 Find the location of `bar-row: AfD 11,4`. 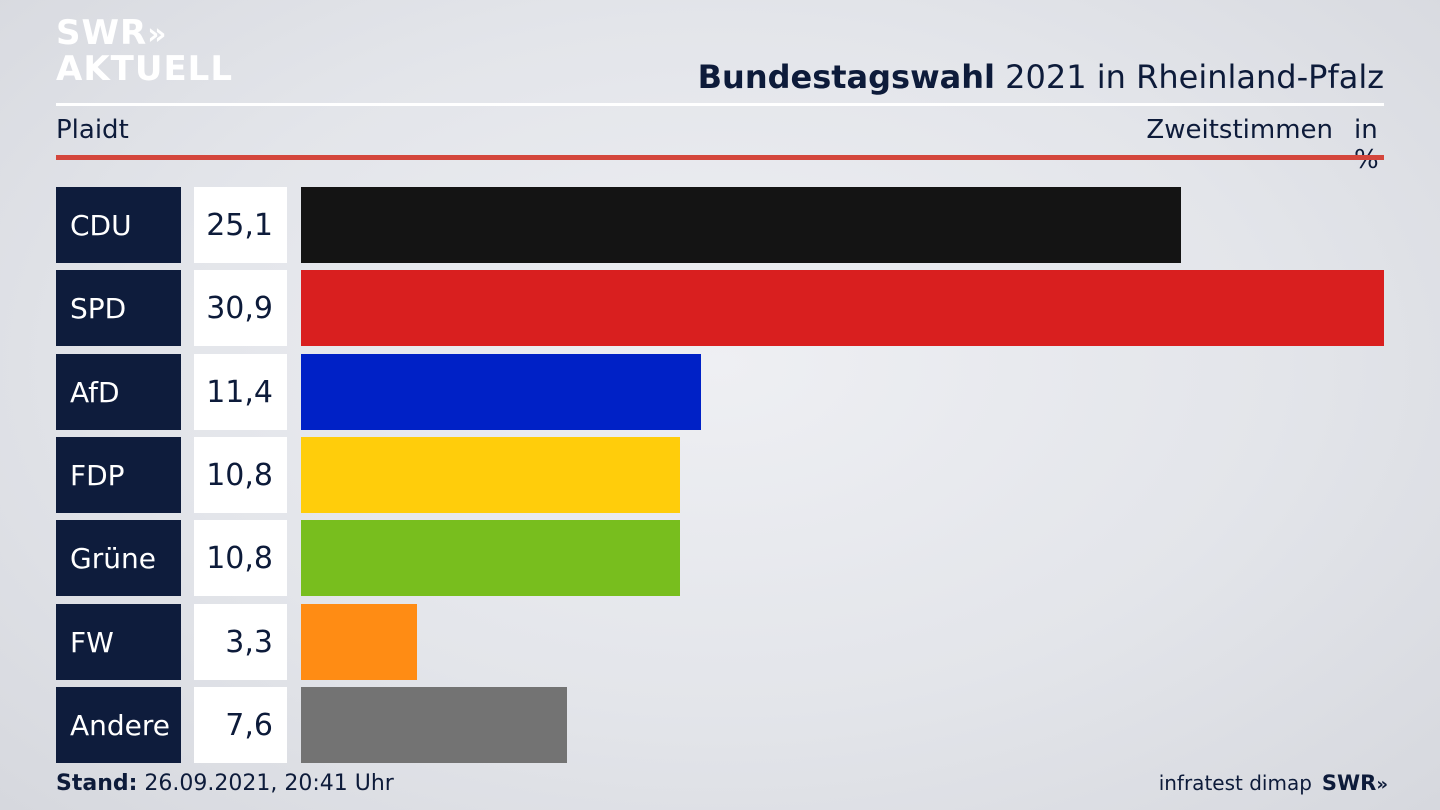

bar-row: AfD 11,4 is located at coordinates (720, 392).